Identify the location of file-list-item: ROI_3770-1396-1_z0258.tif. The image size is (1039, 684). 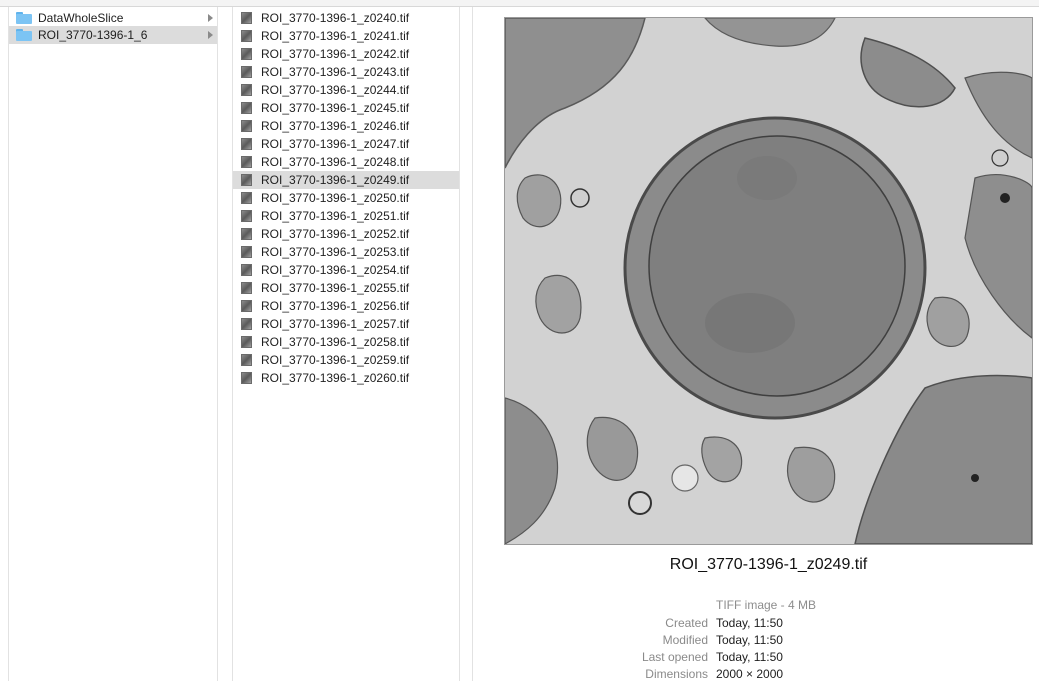
(346, 342).